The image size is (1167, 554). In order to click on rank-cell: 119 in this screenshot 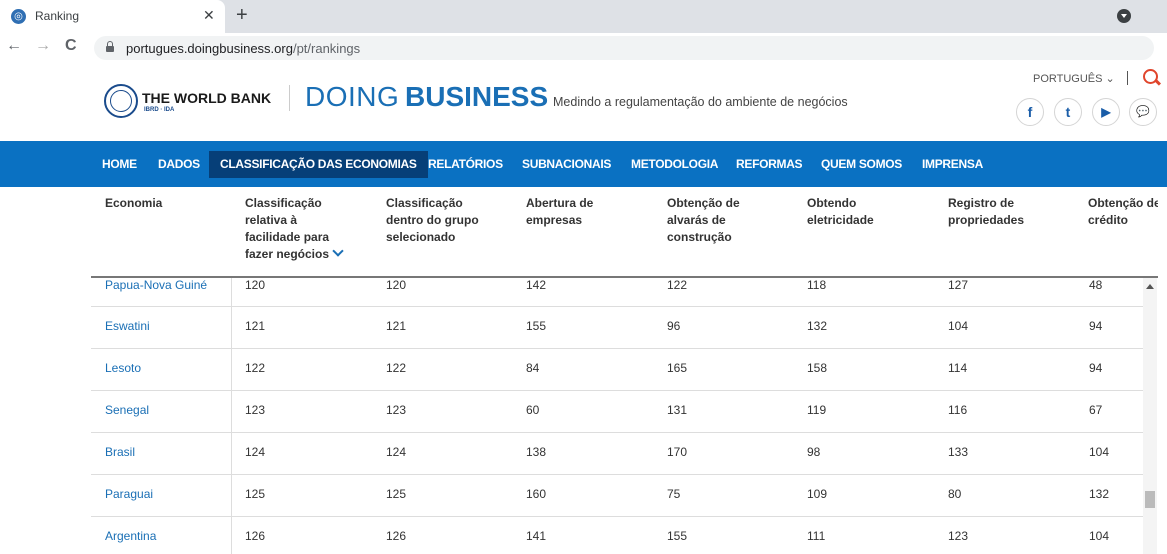, I will do `click(817, 410)`.